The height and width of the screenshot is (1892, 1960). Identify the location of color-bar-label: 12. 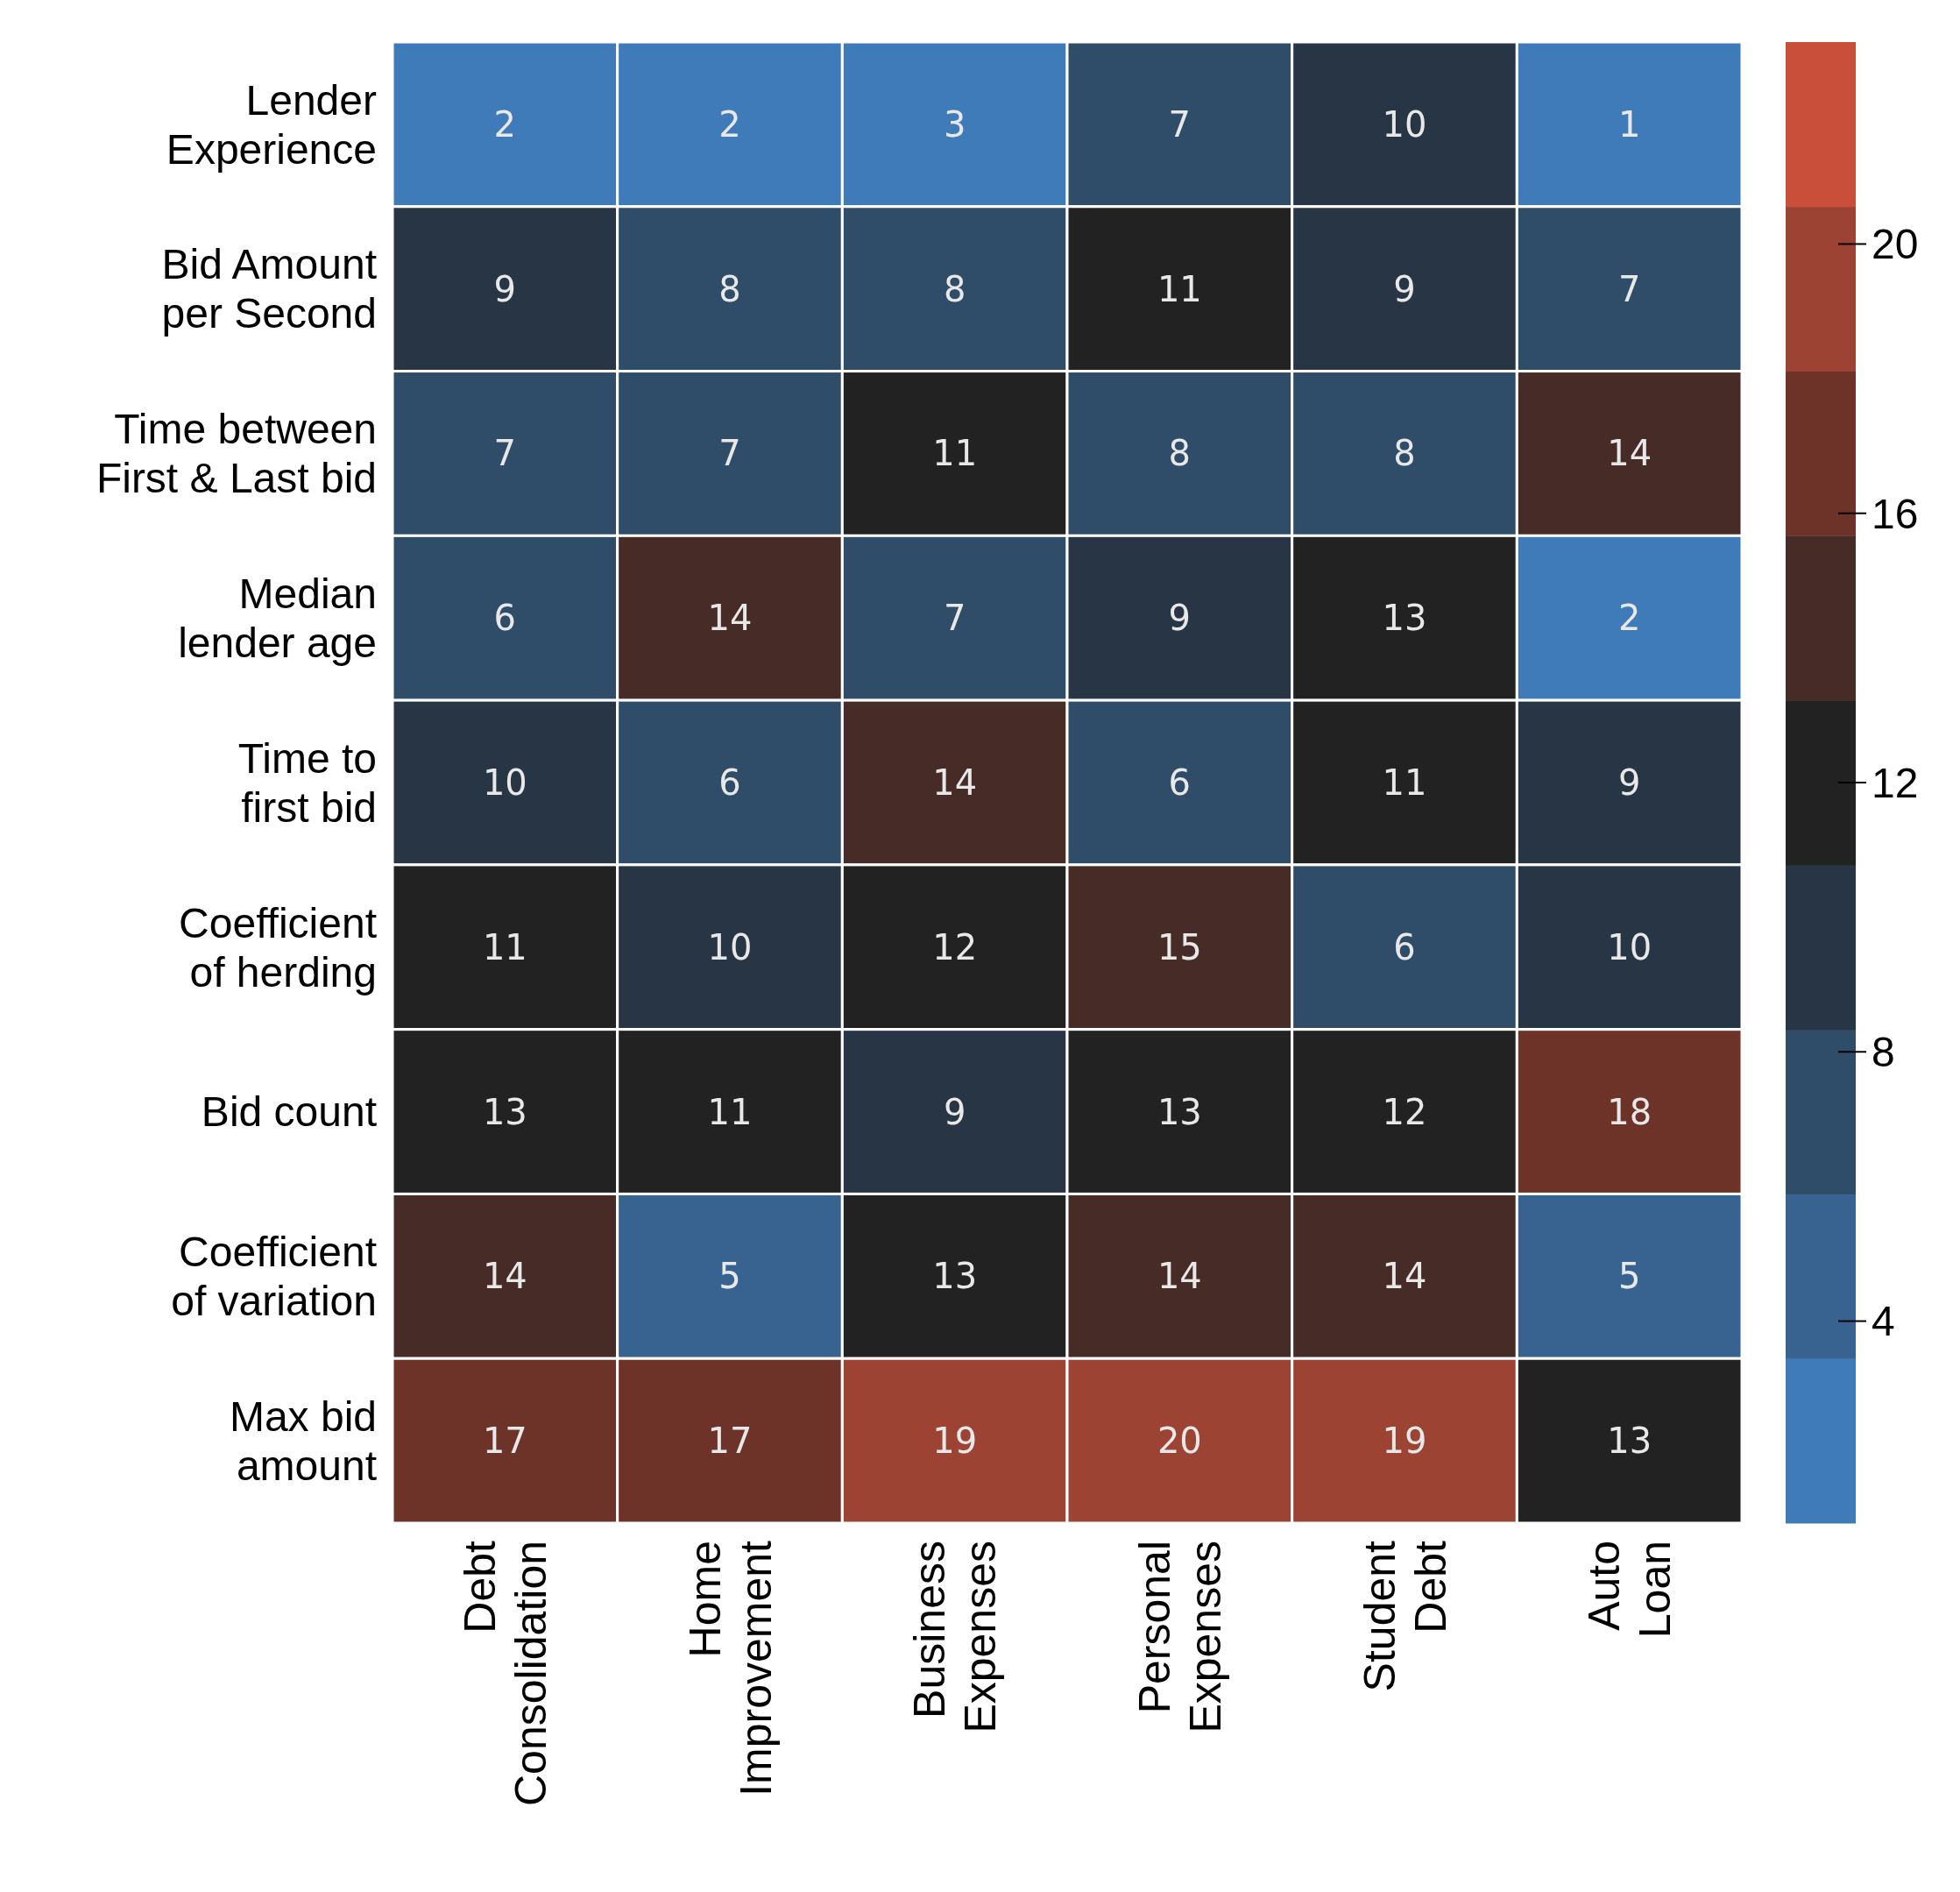
(1896, 783).